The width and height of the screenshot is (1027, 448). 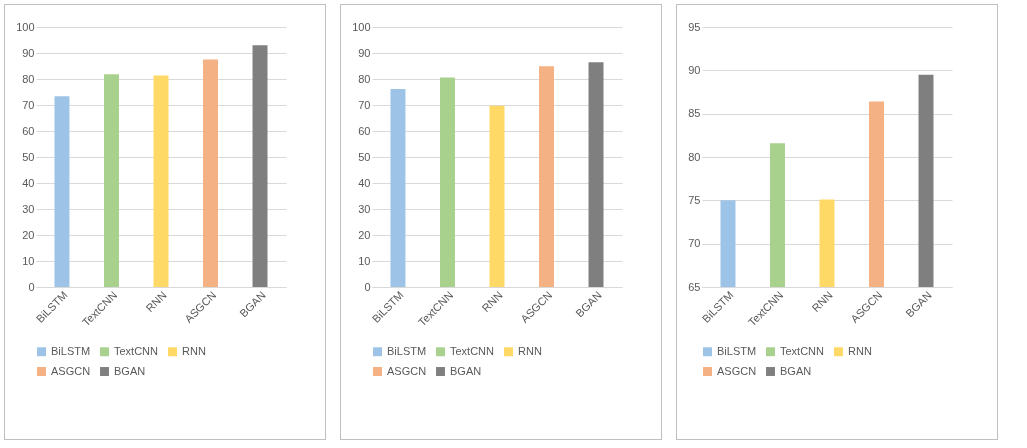 What do you see at coordinates (694, 26) in the screenshot?
I see `y-tick-label: 95` at bounding box center [694, 26].